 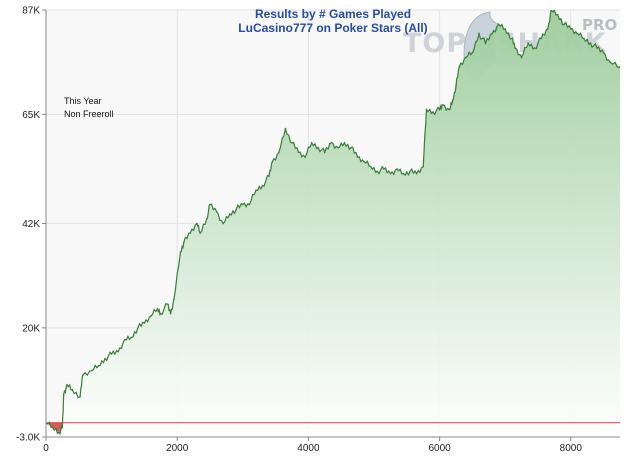 What do you see at coordinates (599, 25) in the screenshot?
I see `svg-text: PRO` at bounding box center [599, 25].